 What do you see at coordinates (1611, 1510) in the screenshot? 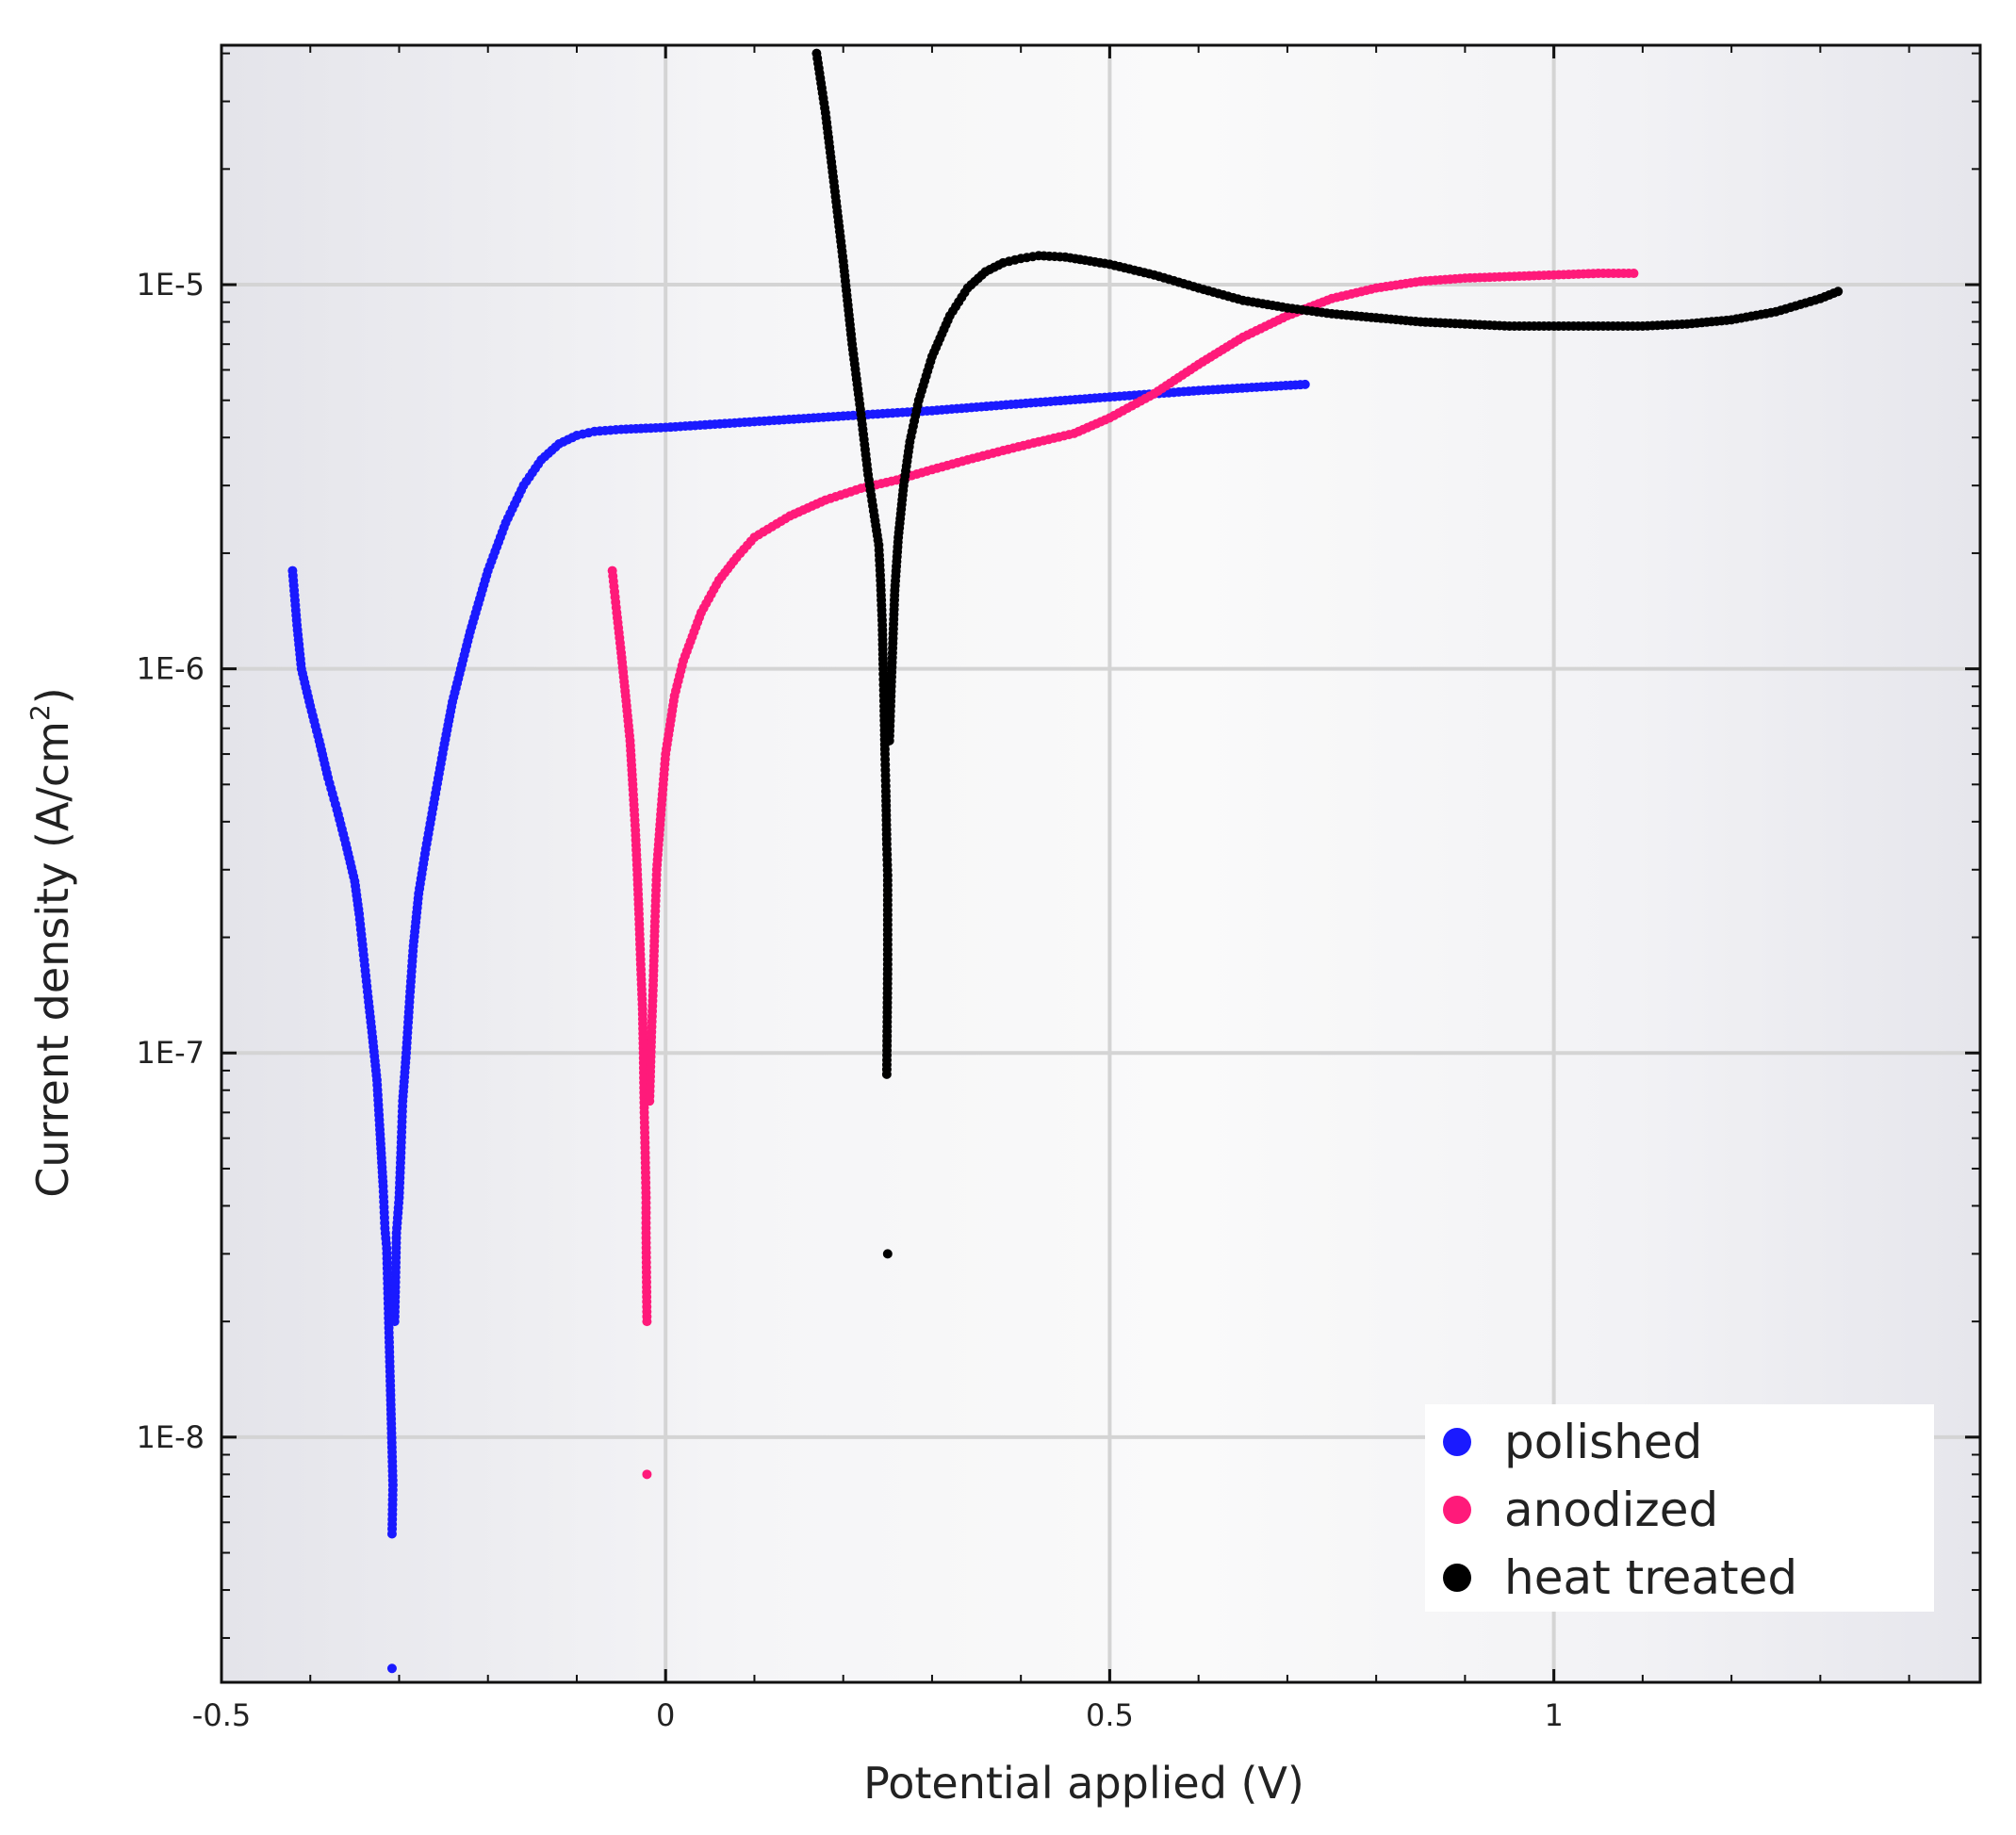
I see `legend-label: anodized` at bounding box center [1611, 1510].